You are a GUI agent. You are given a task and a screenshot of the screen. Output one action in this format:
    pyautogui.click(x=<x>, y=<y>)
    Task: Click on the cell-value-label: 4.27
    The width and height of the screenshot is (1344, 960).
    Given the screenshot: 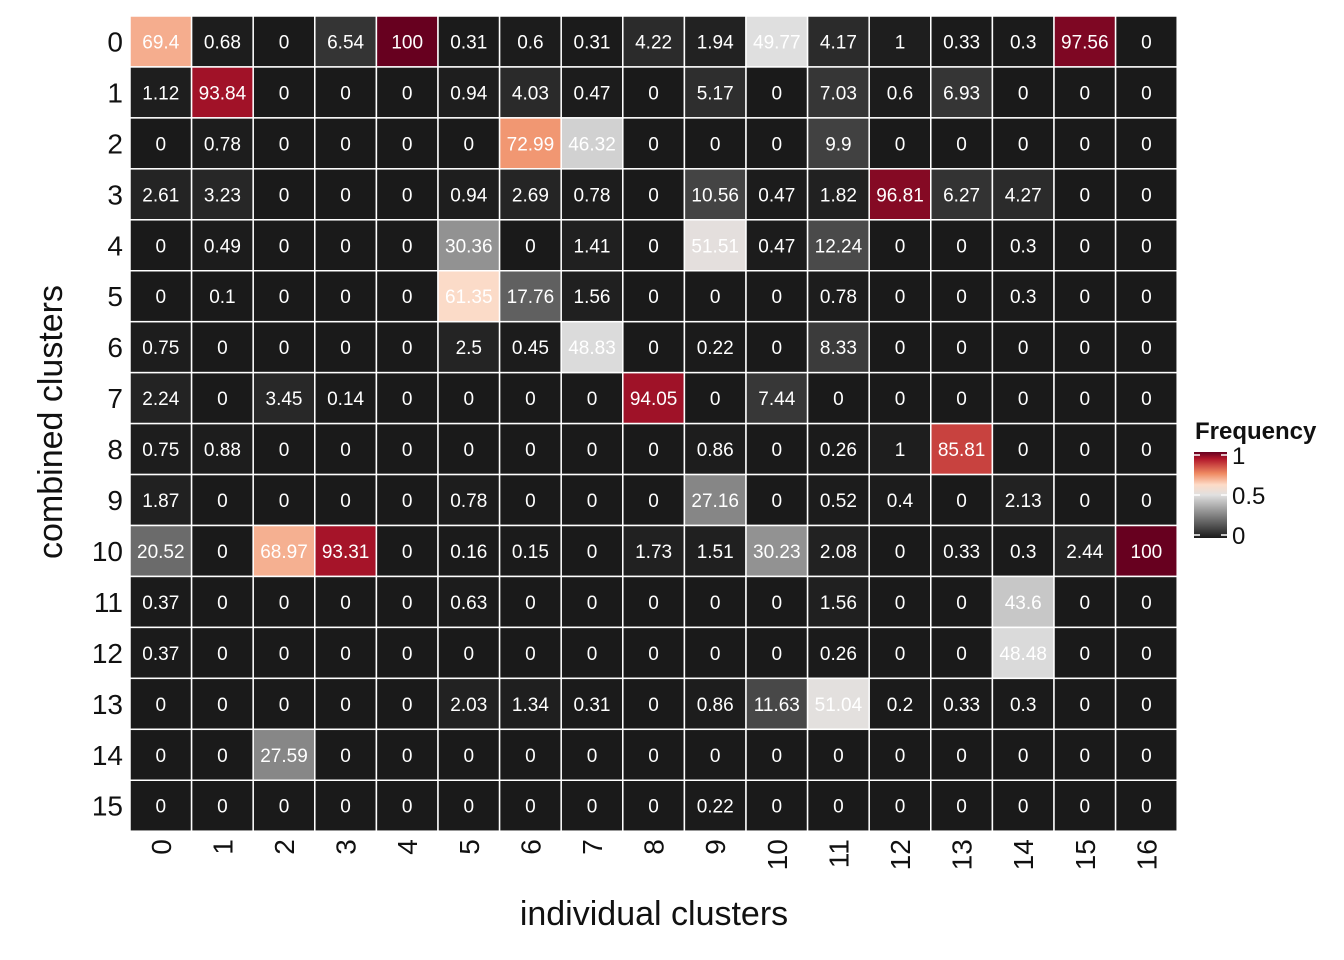 What is the action you would take?
    pyautogui.click(x=1023, y=195)
    